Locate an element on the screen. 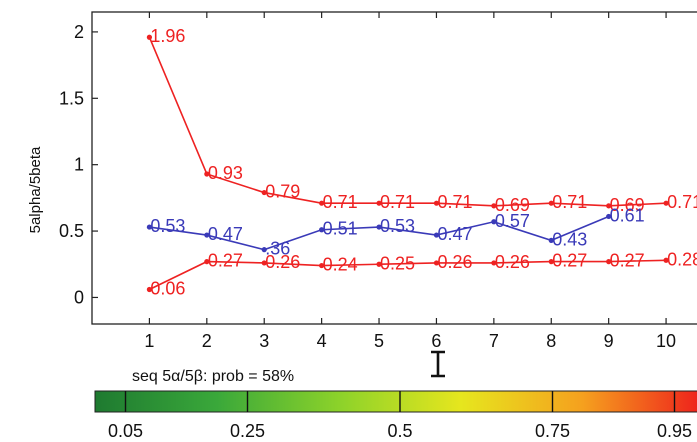  x-tick-label: 8 is located at coordinates (551, 341).